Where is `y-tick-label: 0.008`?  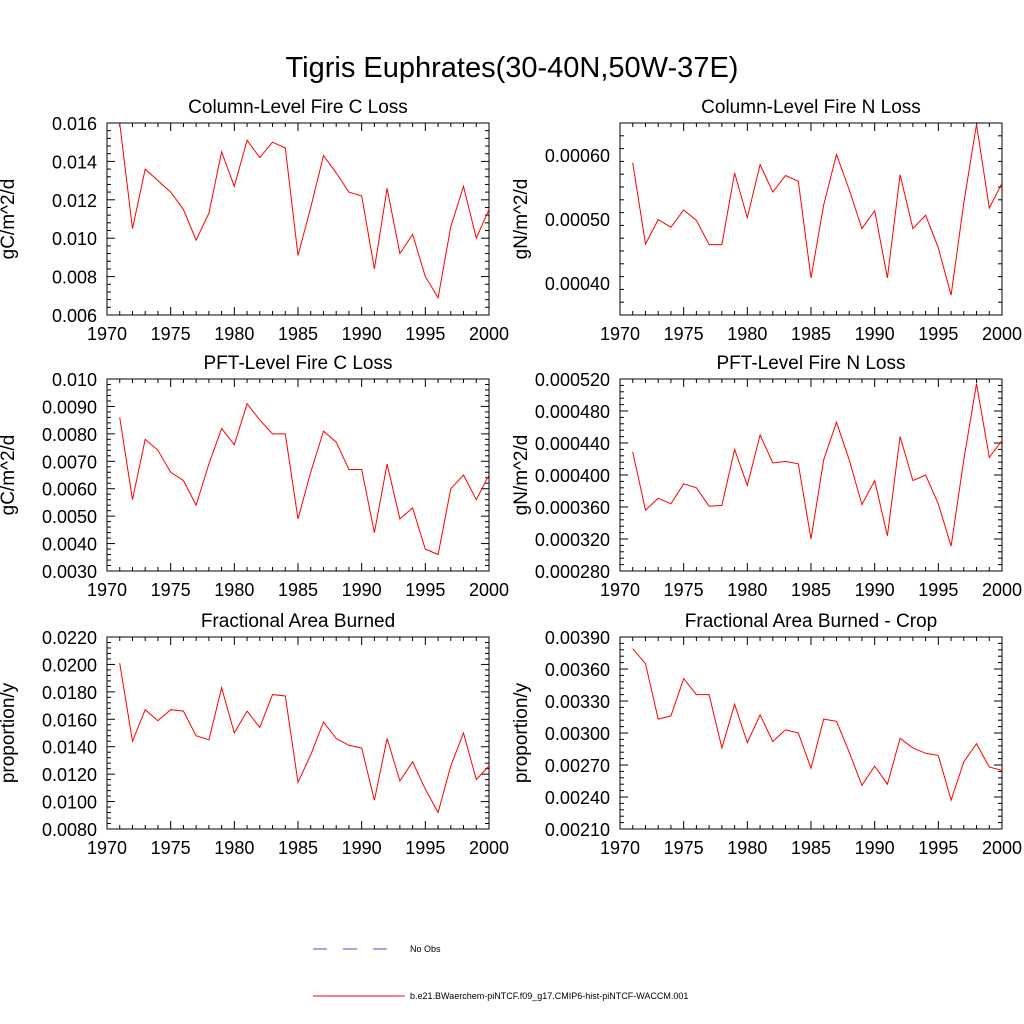
y-tick-label: 0.008 is located at coordinates (74, 278).